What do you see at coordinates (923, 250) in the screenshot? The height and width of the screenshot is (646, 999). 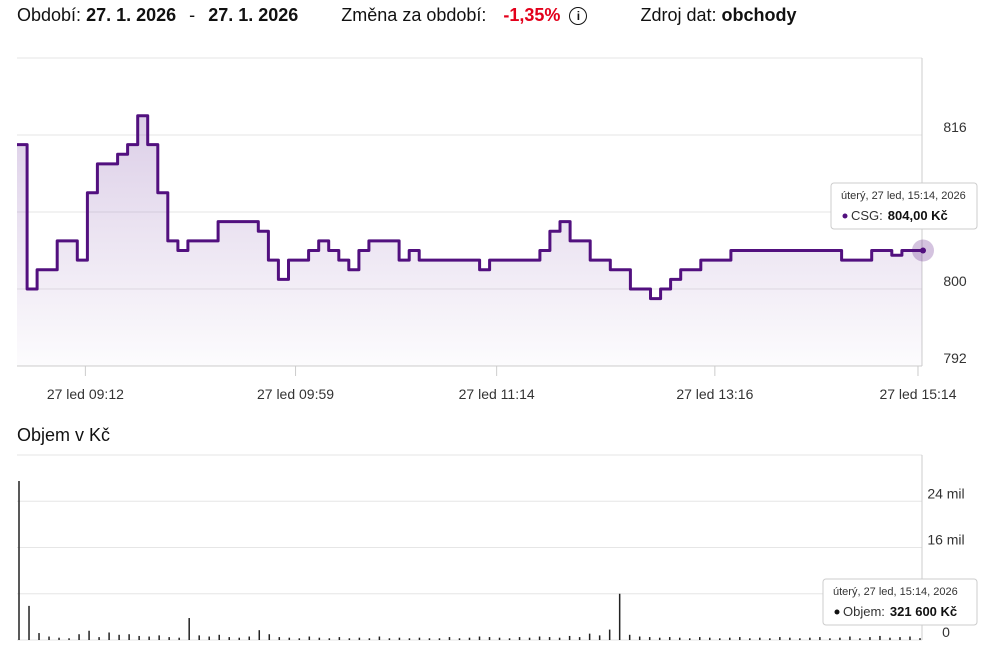 I see `hover-point` at bounding box center [923, 250].